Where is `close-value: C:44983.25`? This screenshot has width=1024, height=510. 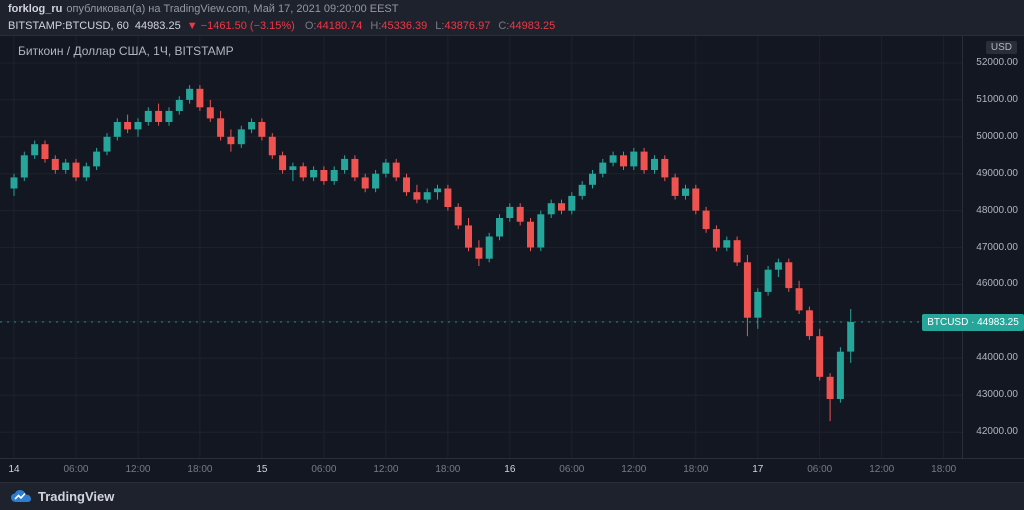 close-value: C:44983.25 is located at coordinates (527, 25).